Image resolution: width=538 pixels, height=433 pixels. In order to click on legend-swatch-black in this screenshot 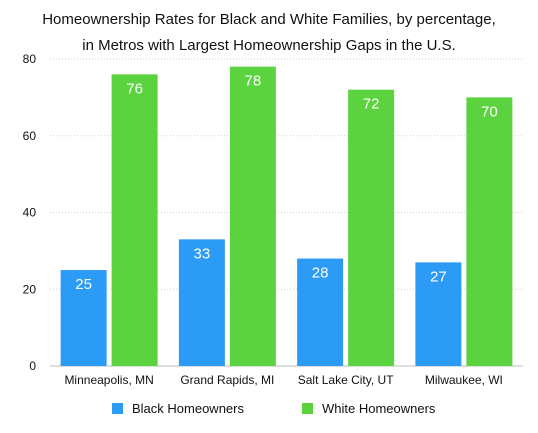, I will do `click(117, 408)`.